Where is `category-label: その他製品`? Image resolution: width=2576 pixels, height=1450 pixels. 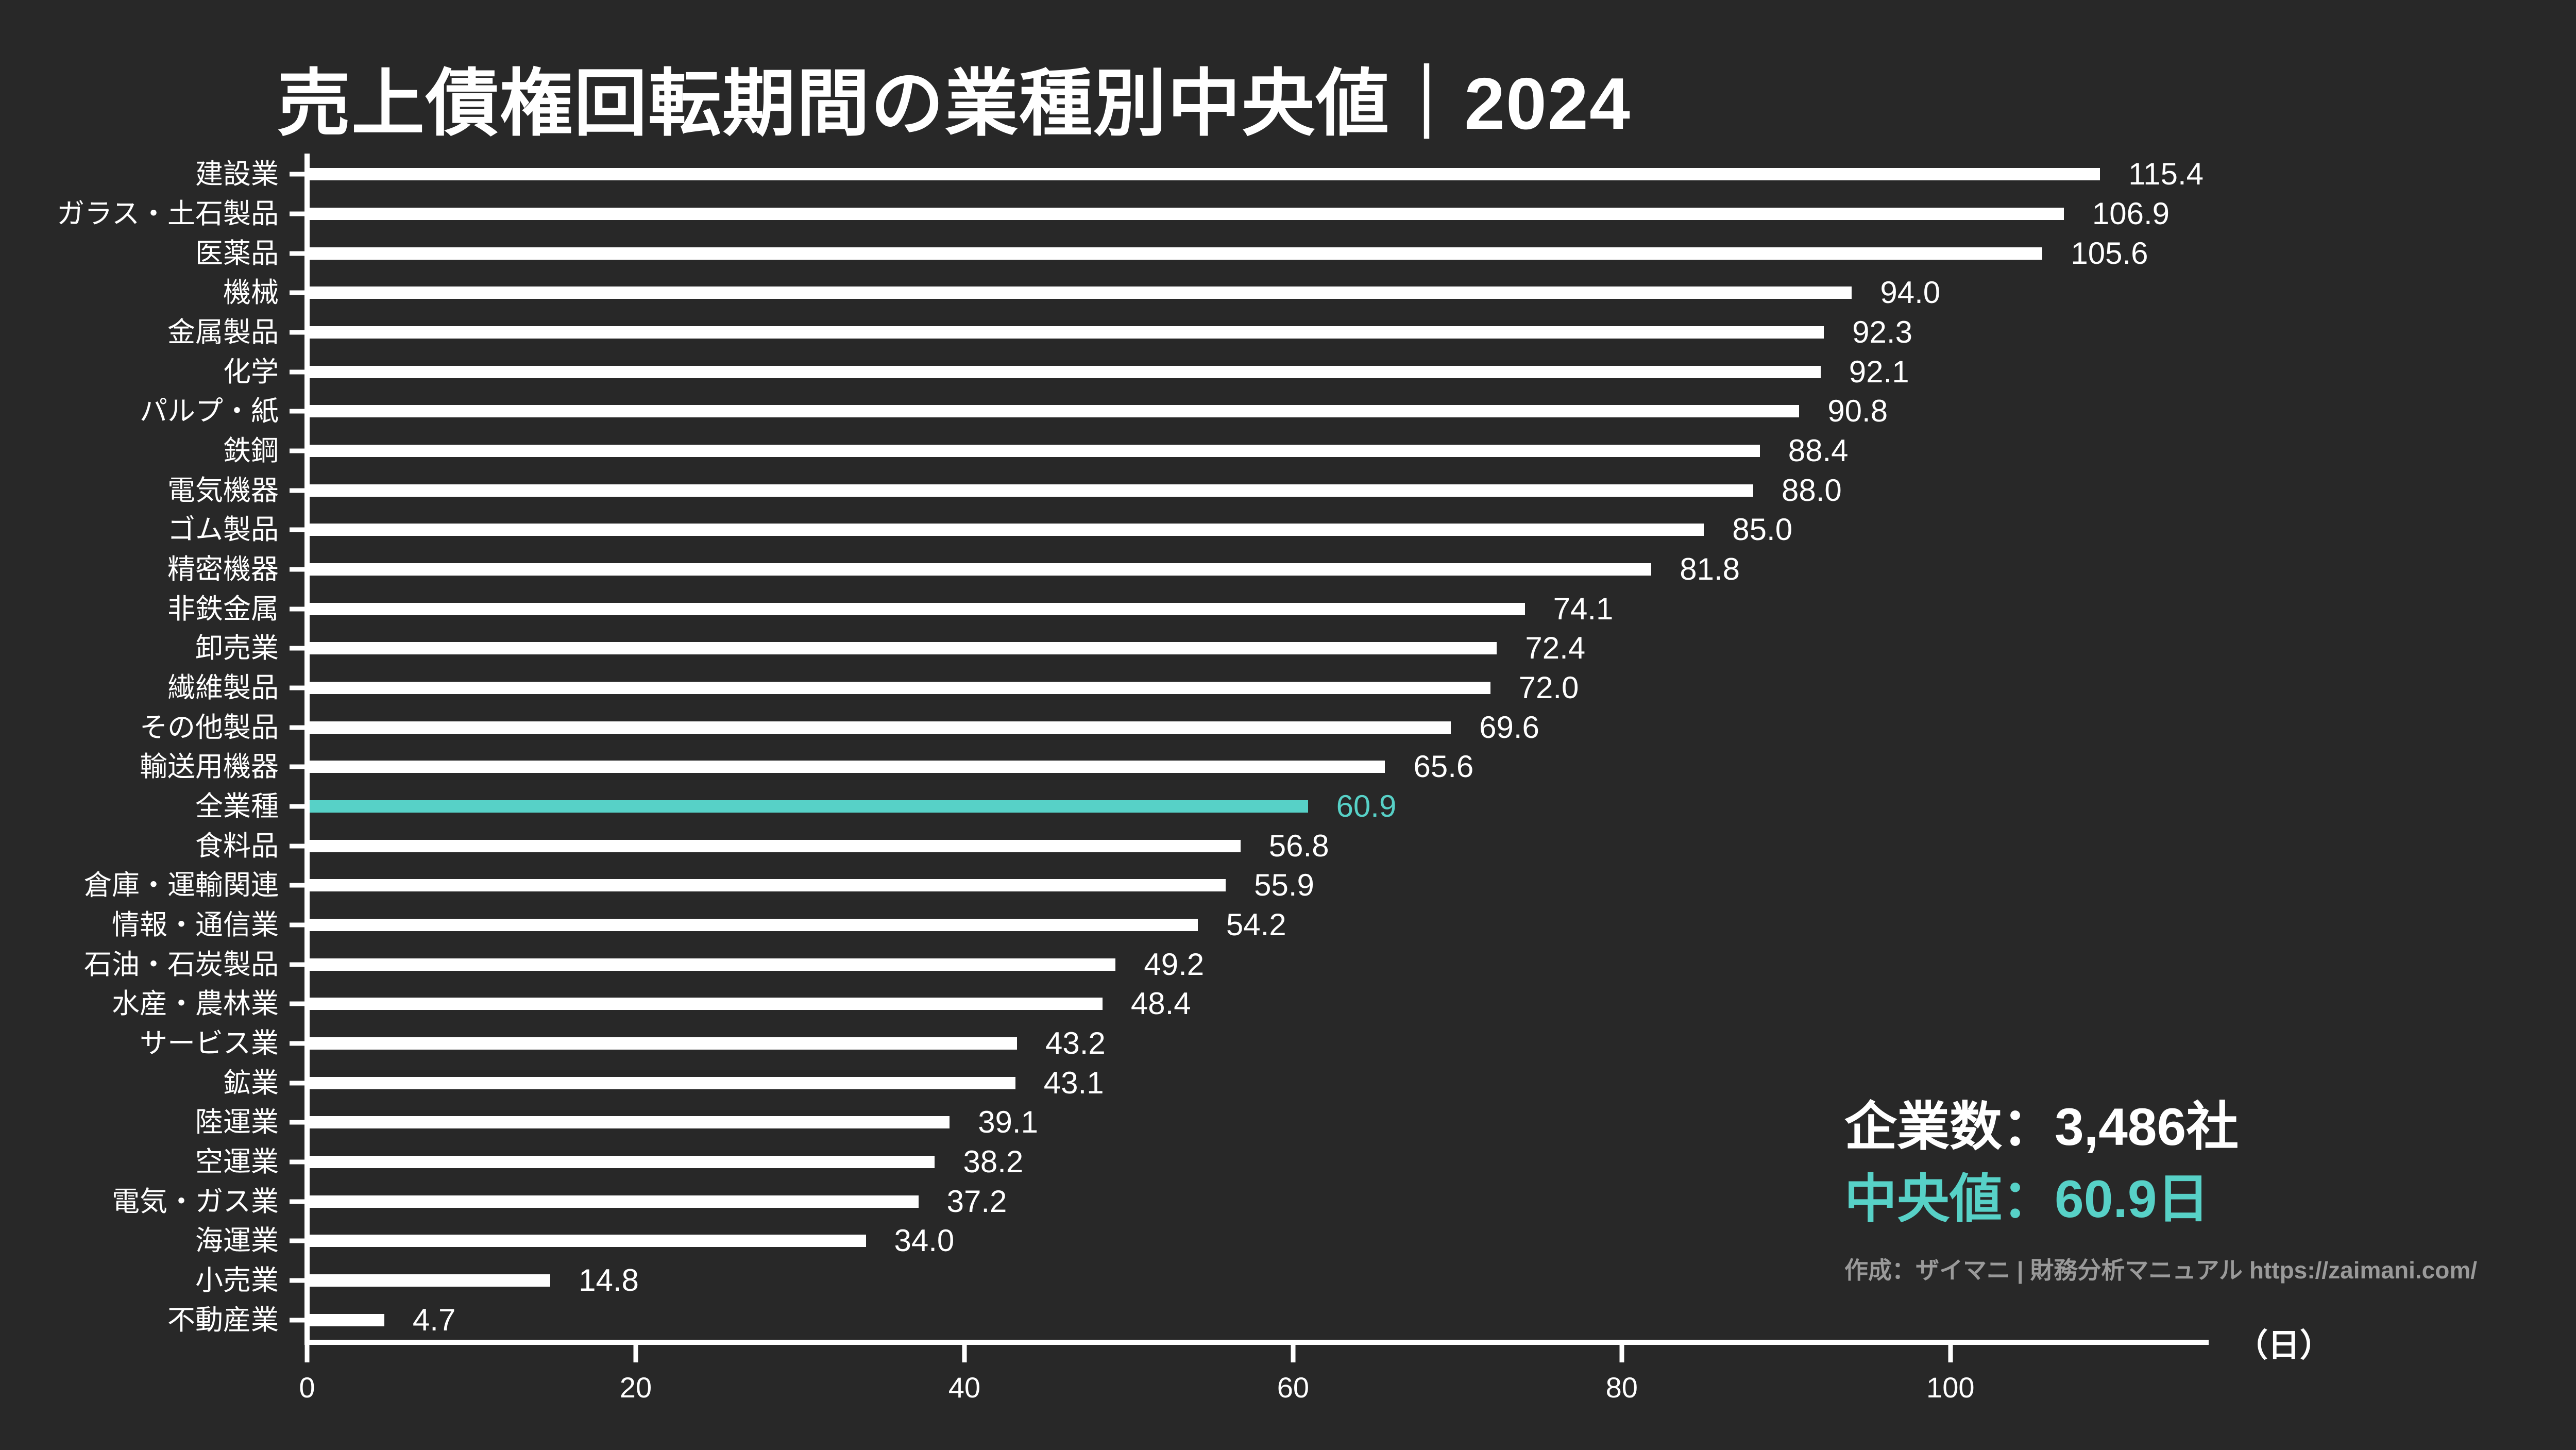 category-label: その他製品 is located at coordinates (209, 728).